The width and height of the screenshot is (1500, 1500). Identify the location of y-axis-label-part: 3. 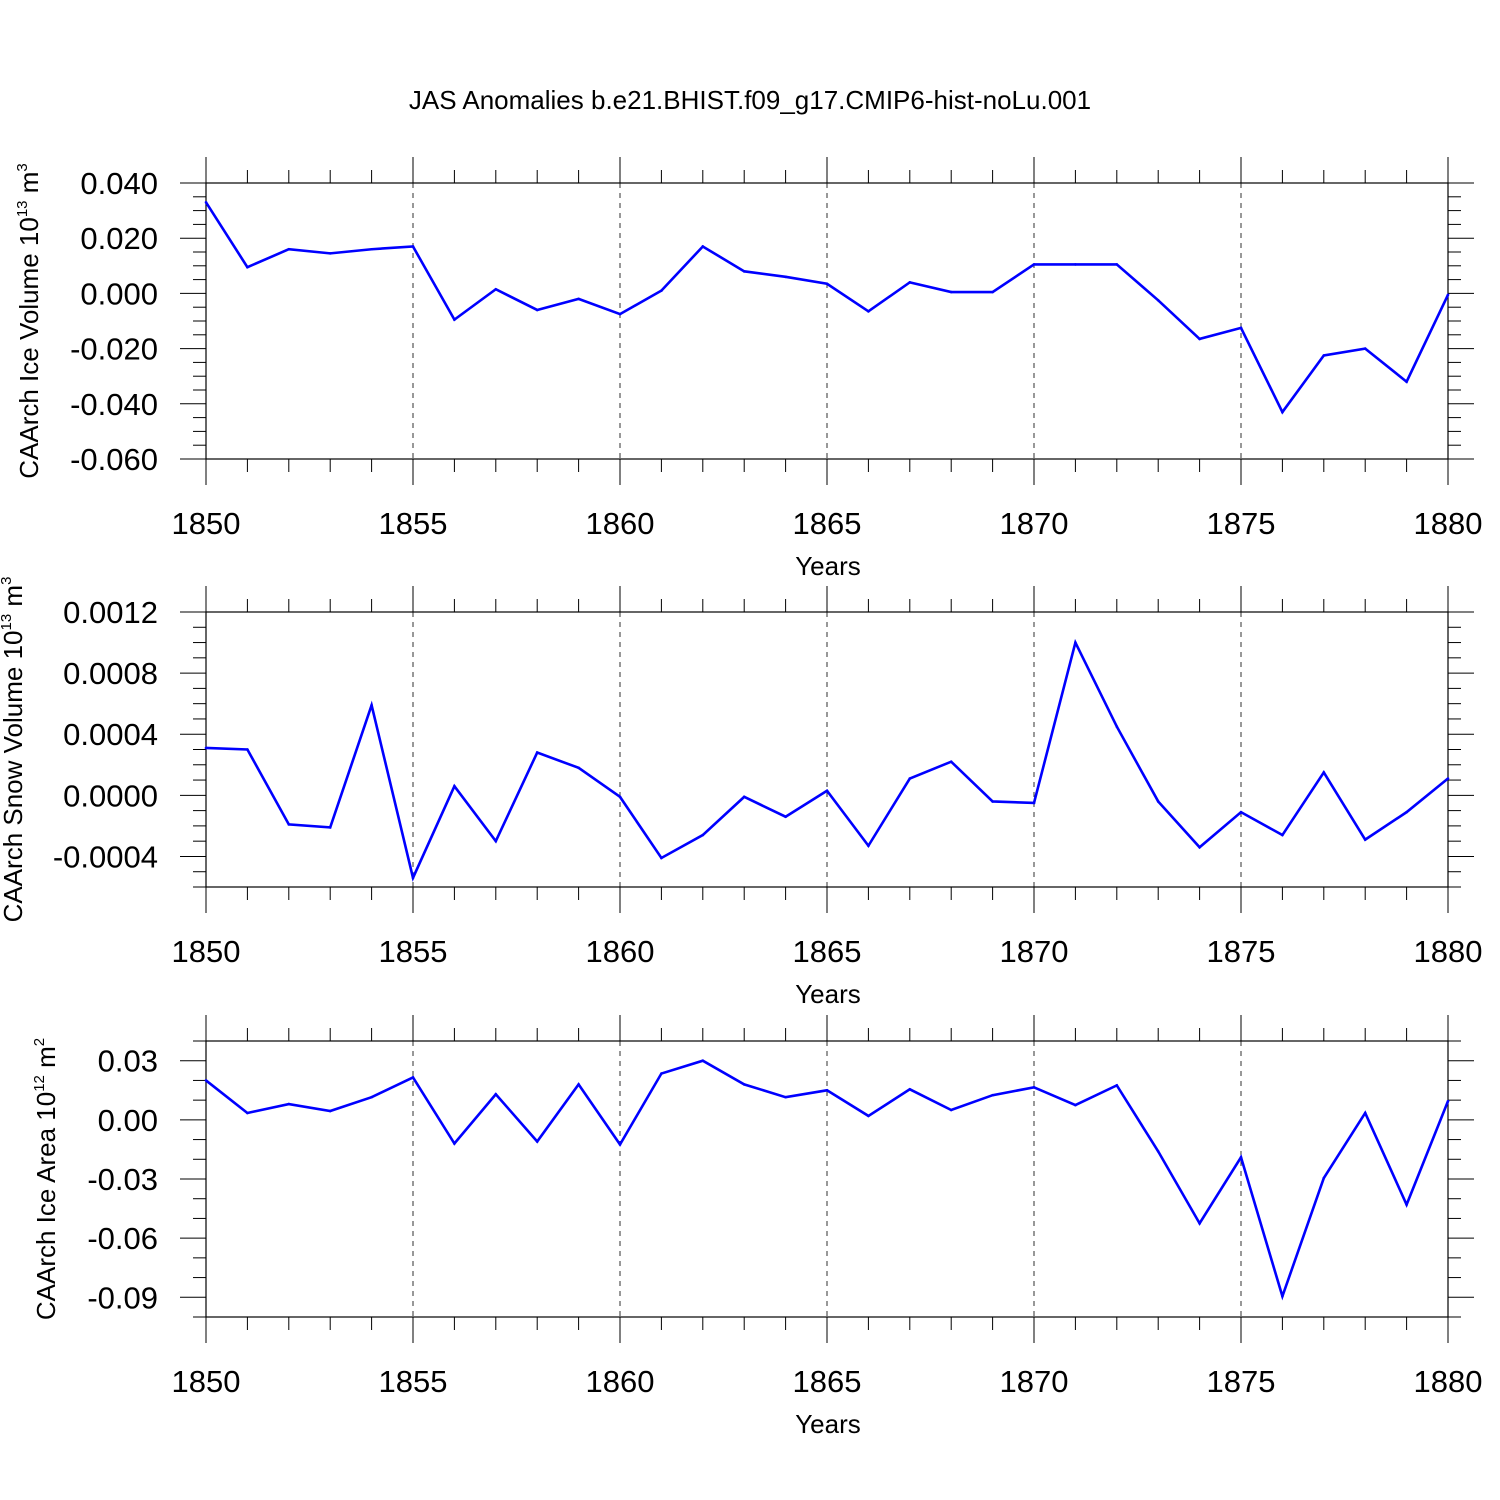
(7, 581).